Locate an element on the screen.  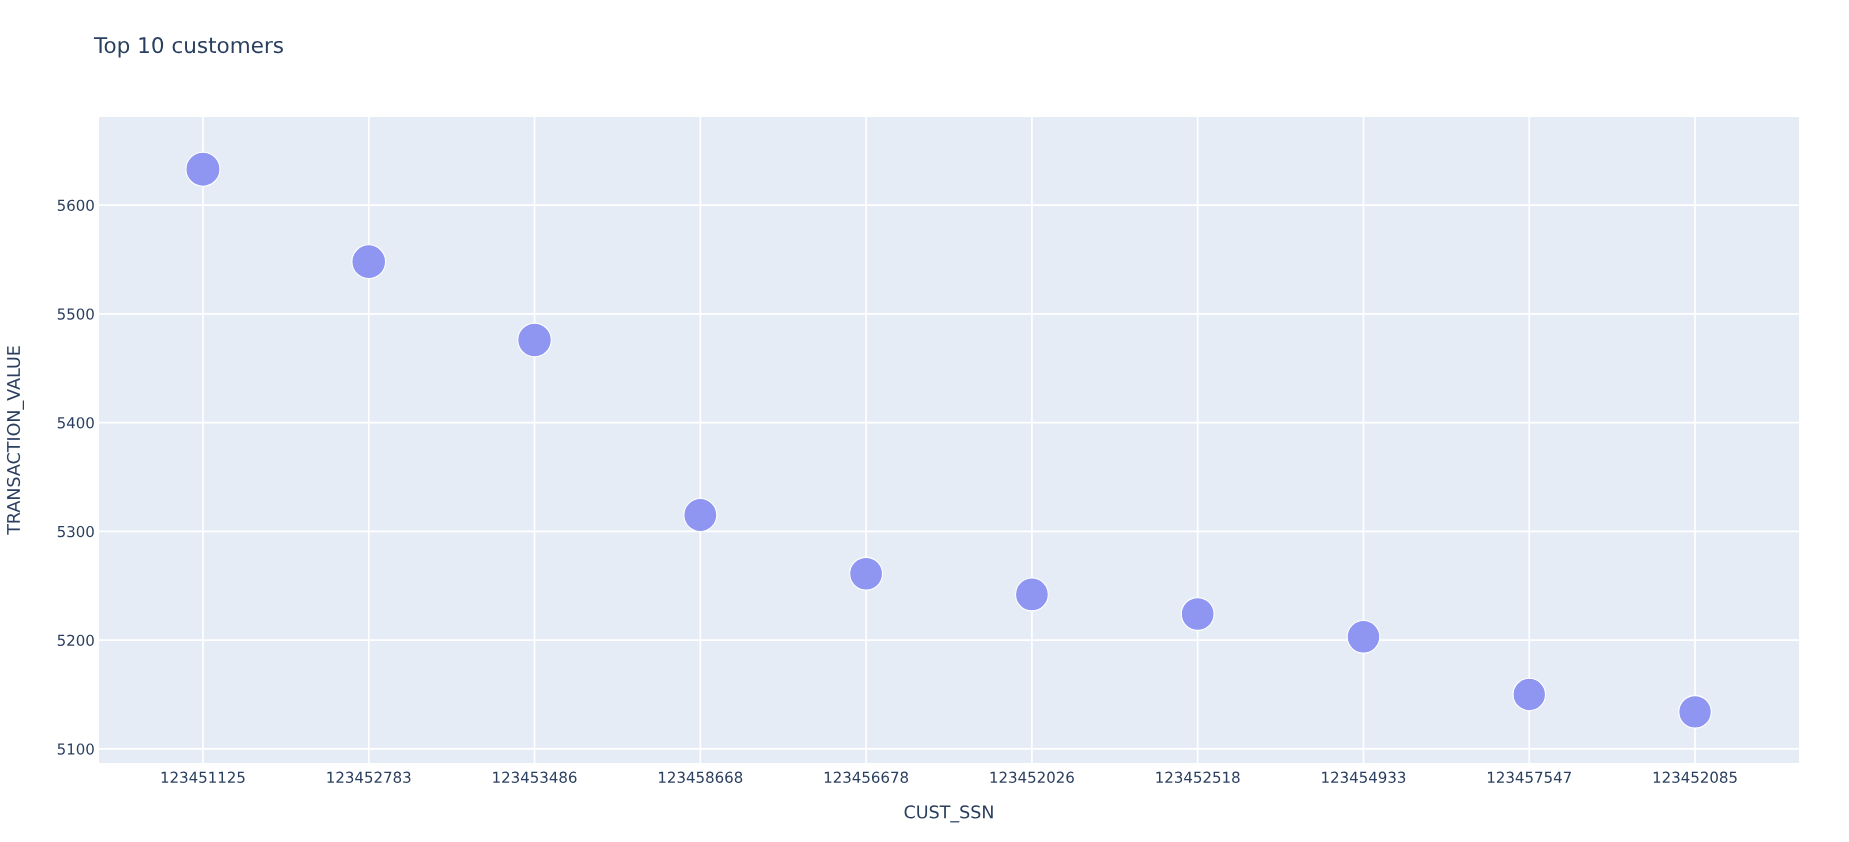
y-tick-label: 5200 is located at coordinates (75, 640).